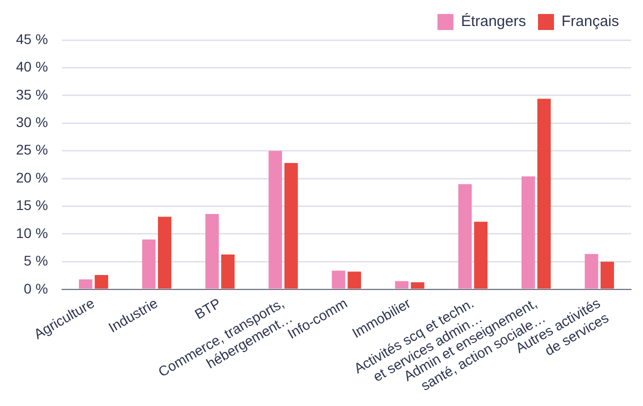 This screenshot has width=643, height=406. I want to click on y-tick-label: 10 %, so click(32, 232).